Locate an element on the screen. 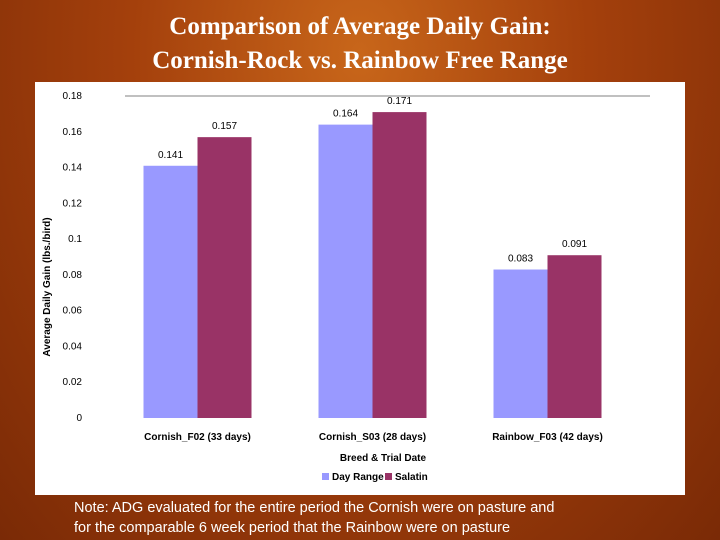  chart-legend: Day Range Salatin is located at coordinates (375, 477).